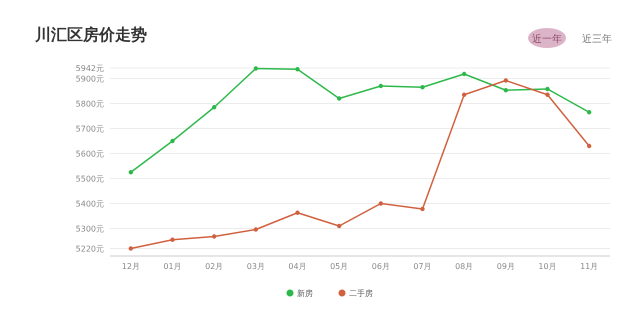 The width and height of the screenshot is (640, 320). What do you see at coordinates (90, 204) in the screenshot?
I see `y-tick-label: 5400元` at bounding box center [90, 204].